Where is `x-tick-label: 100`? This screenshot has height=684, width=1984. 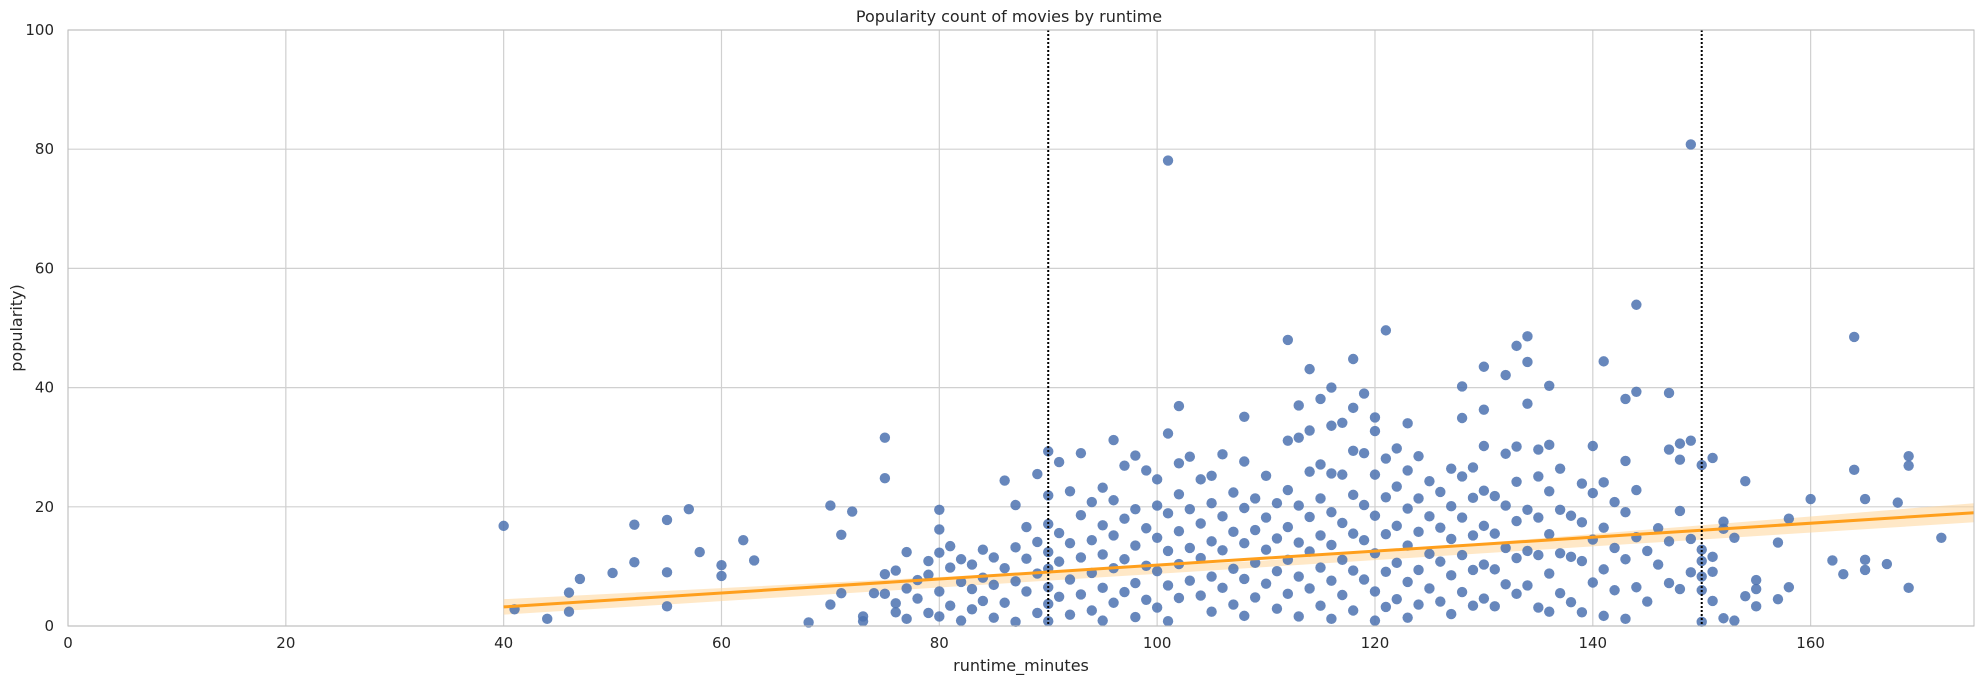 x-tick-label: 100 is located at coordinates (1157, 643).